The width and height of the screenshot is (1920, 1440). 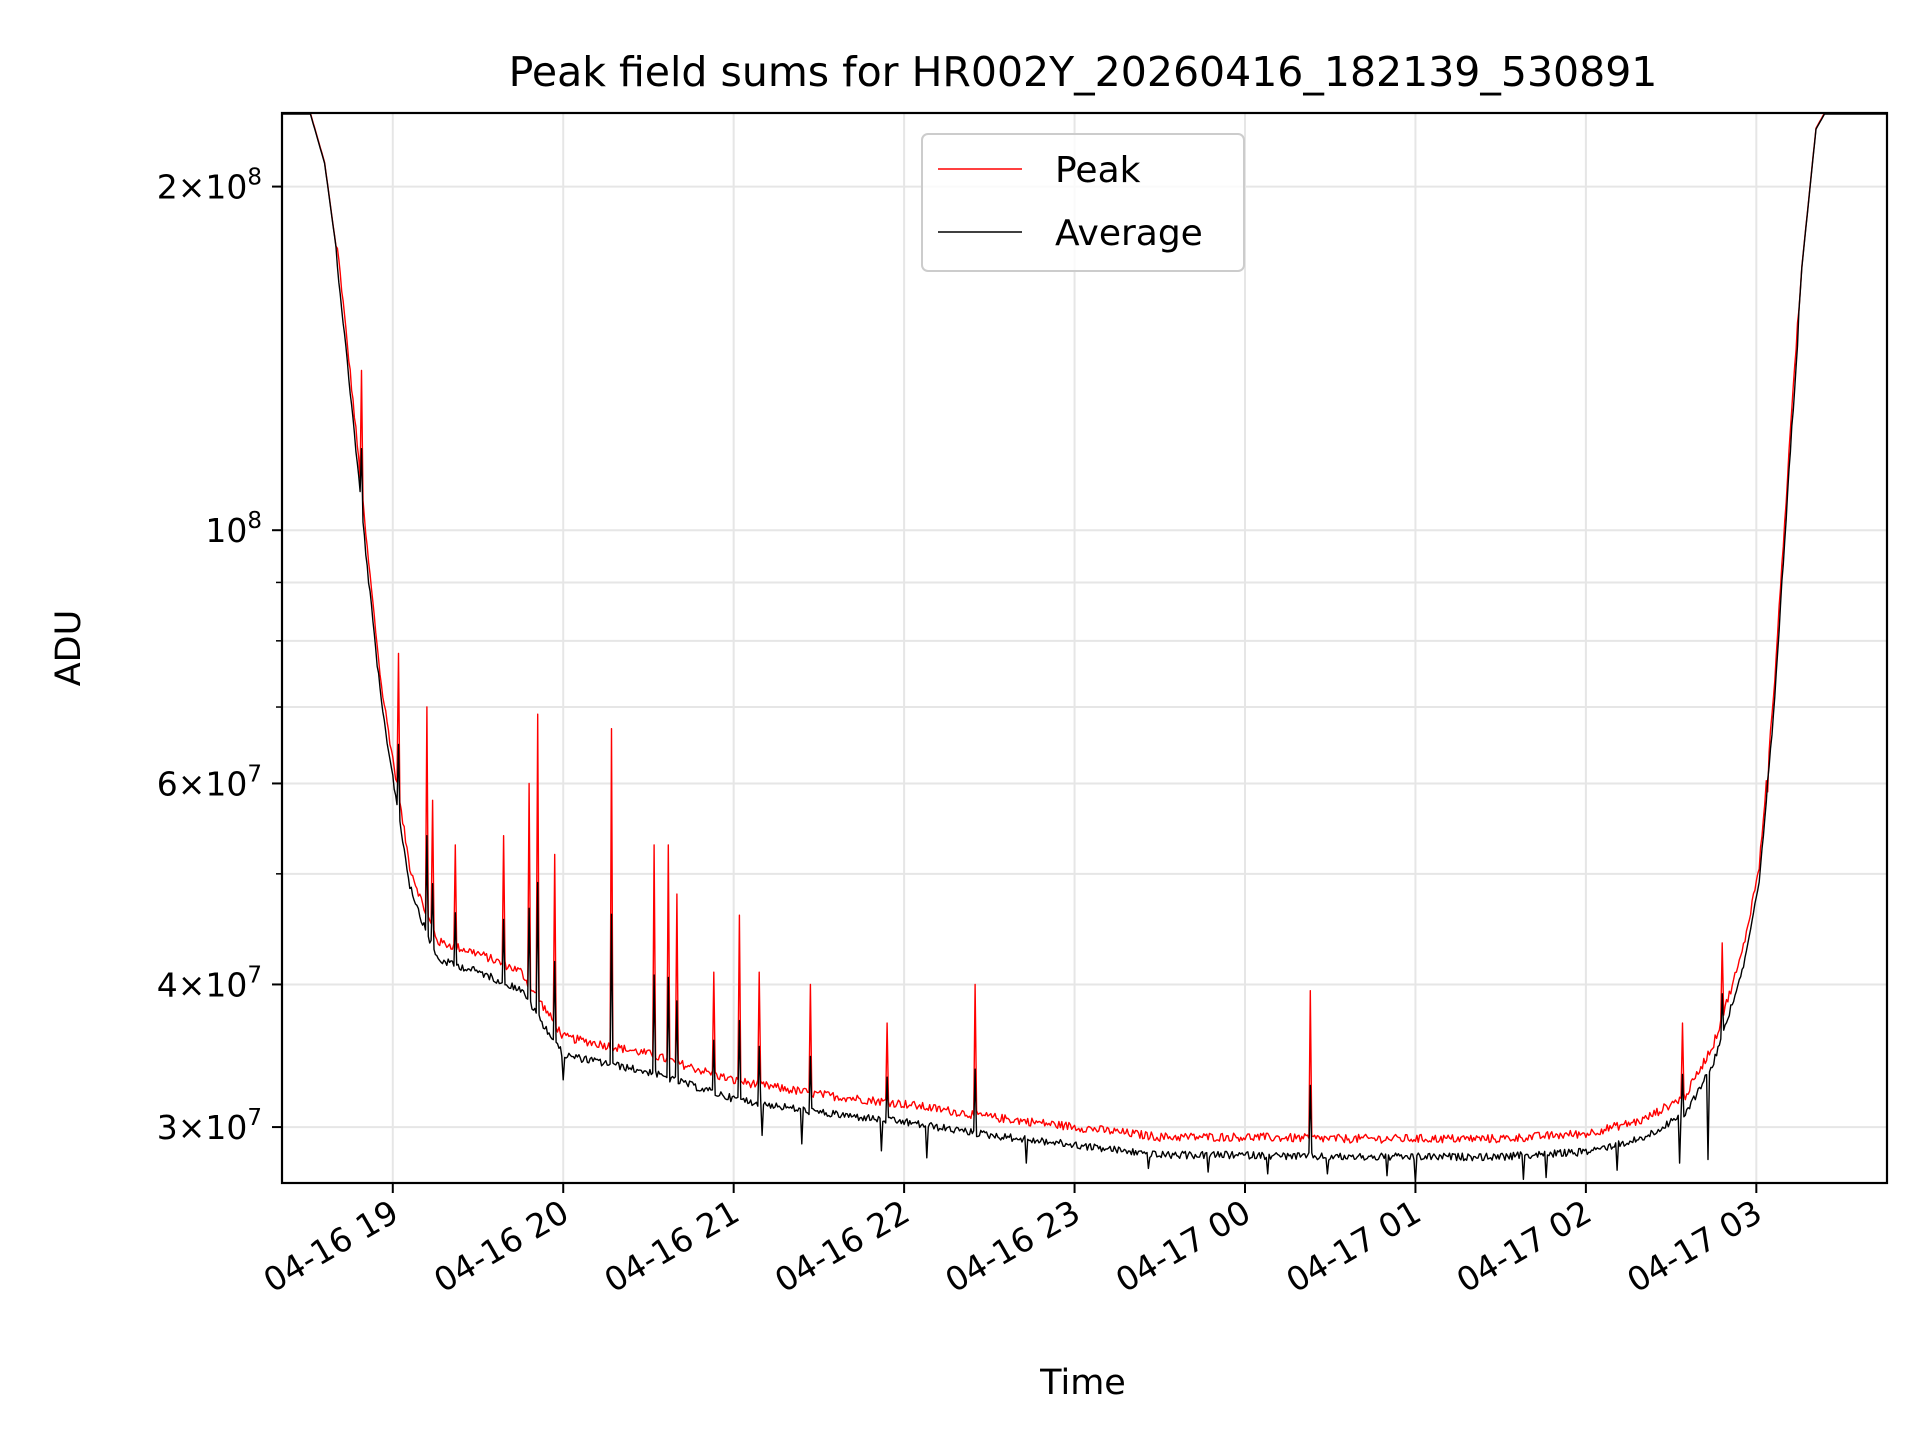 I want to click on y-tick-label: 6×107, so click(x=209, y=782).